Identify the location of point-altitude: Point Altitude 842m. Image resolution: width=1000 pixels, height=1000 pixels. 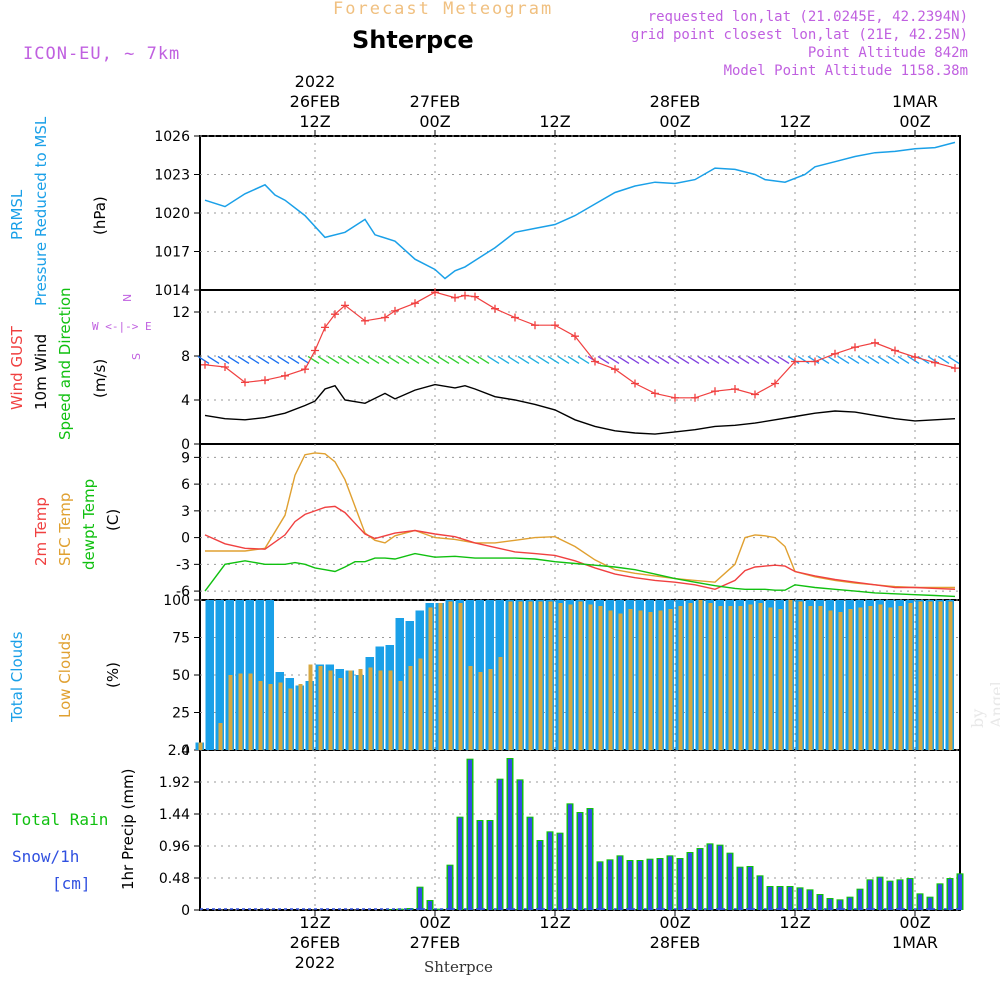
(887, 53).